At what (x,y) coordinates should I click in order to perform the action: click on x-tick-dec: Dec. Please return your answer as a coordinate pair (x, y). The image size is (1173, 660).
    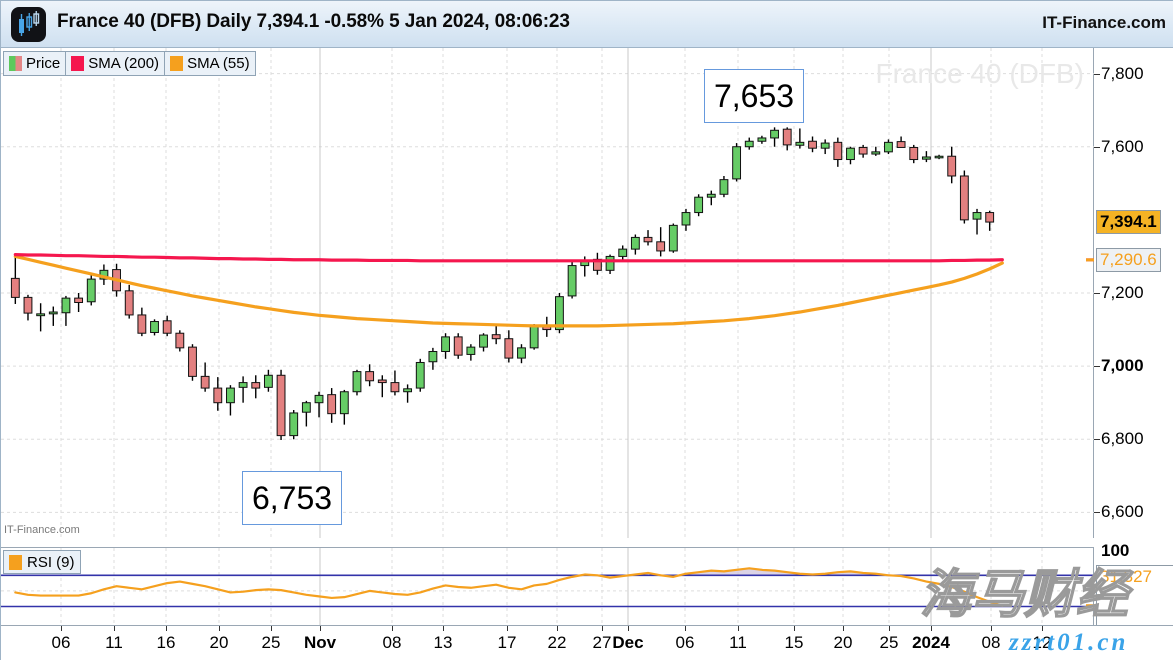
    Looking at the image, I should click on (628, 642).